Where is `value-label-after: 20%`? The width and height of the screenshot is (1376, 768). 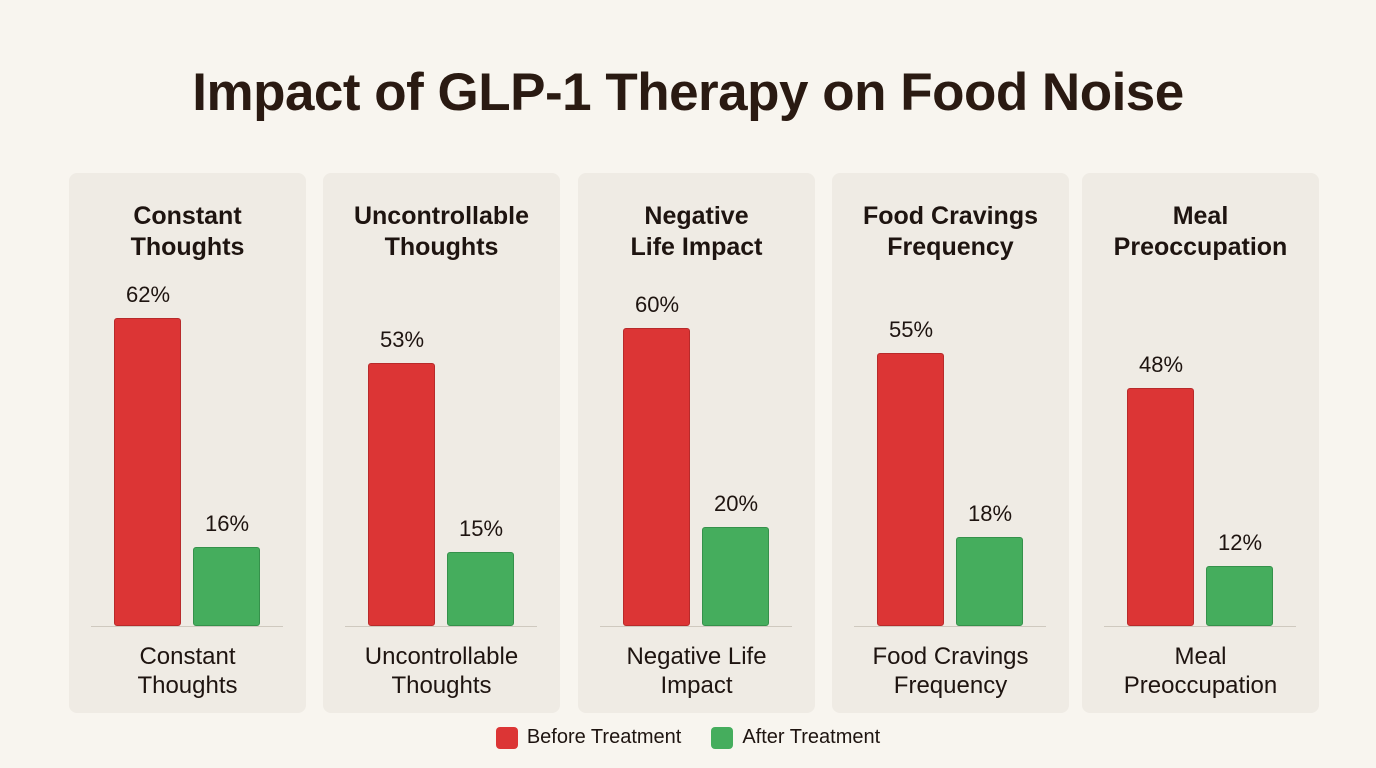
value-label-after: 20% is located at coordinates (736, 503).